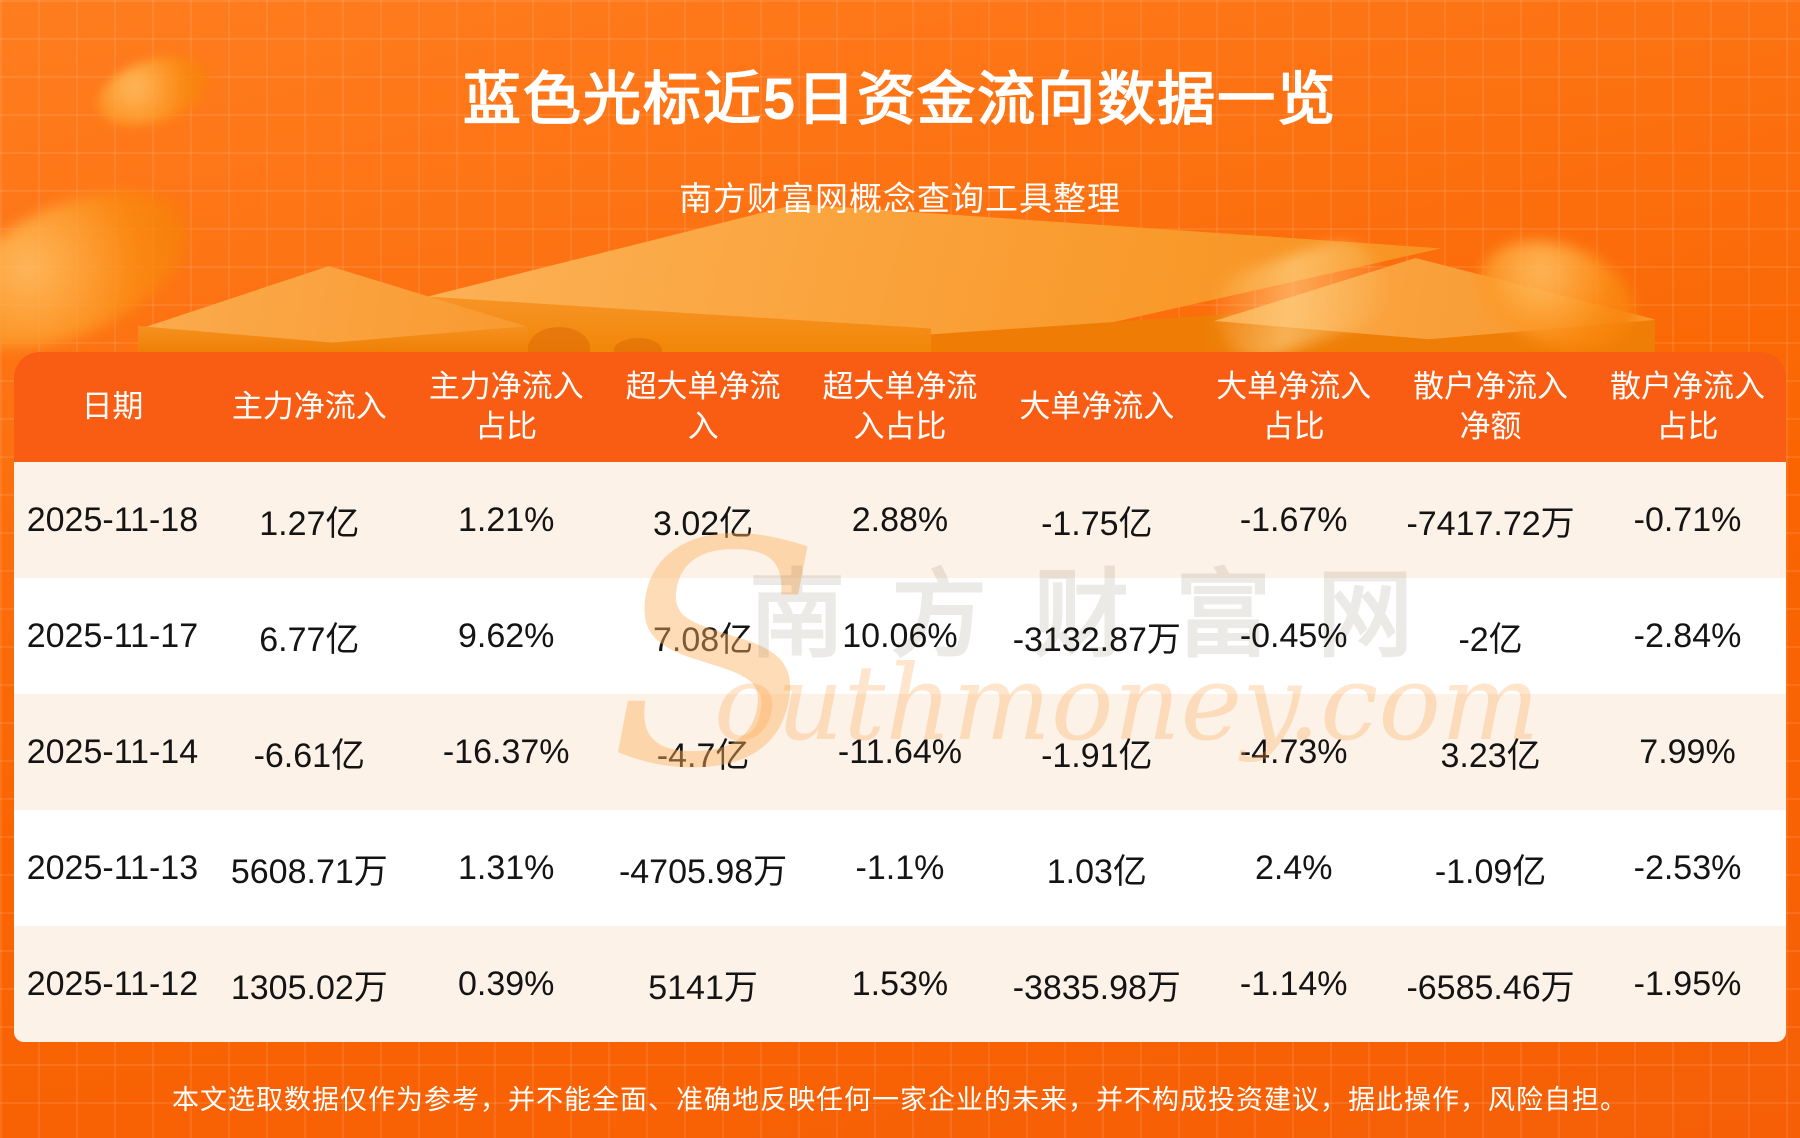 This screenshot has width=1800, height=1138. I want to click on value-cell: -1.1%, so click(900, 868).